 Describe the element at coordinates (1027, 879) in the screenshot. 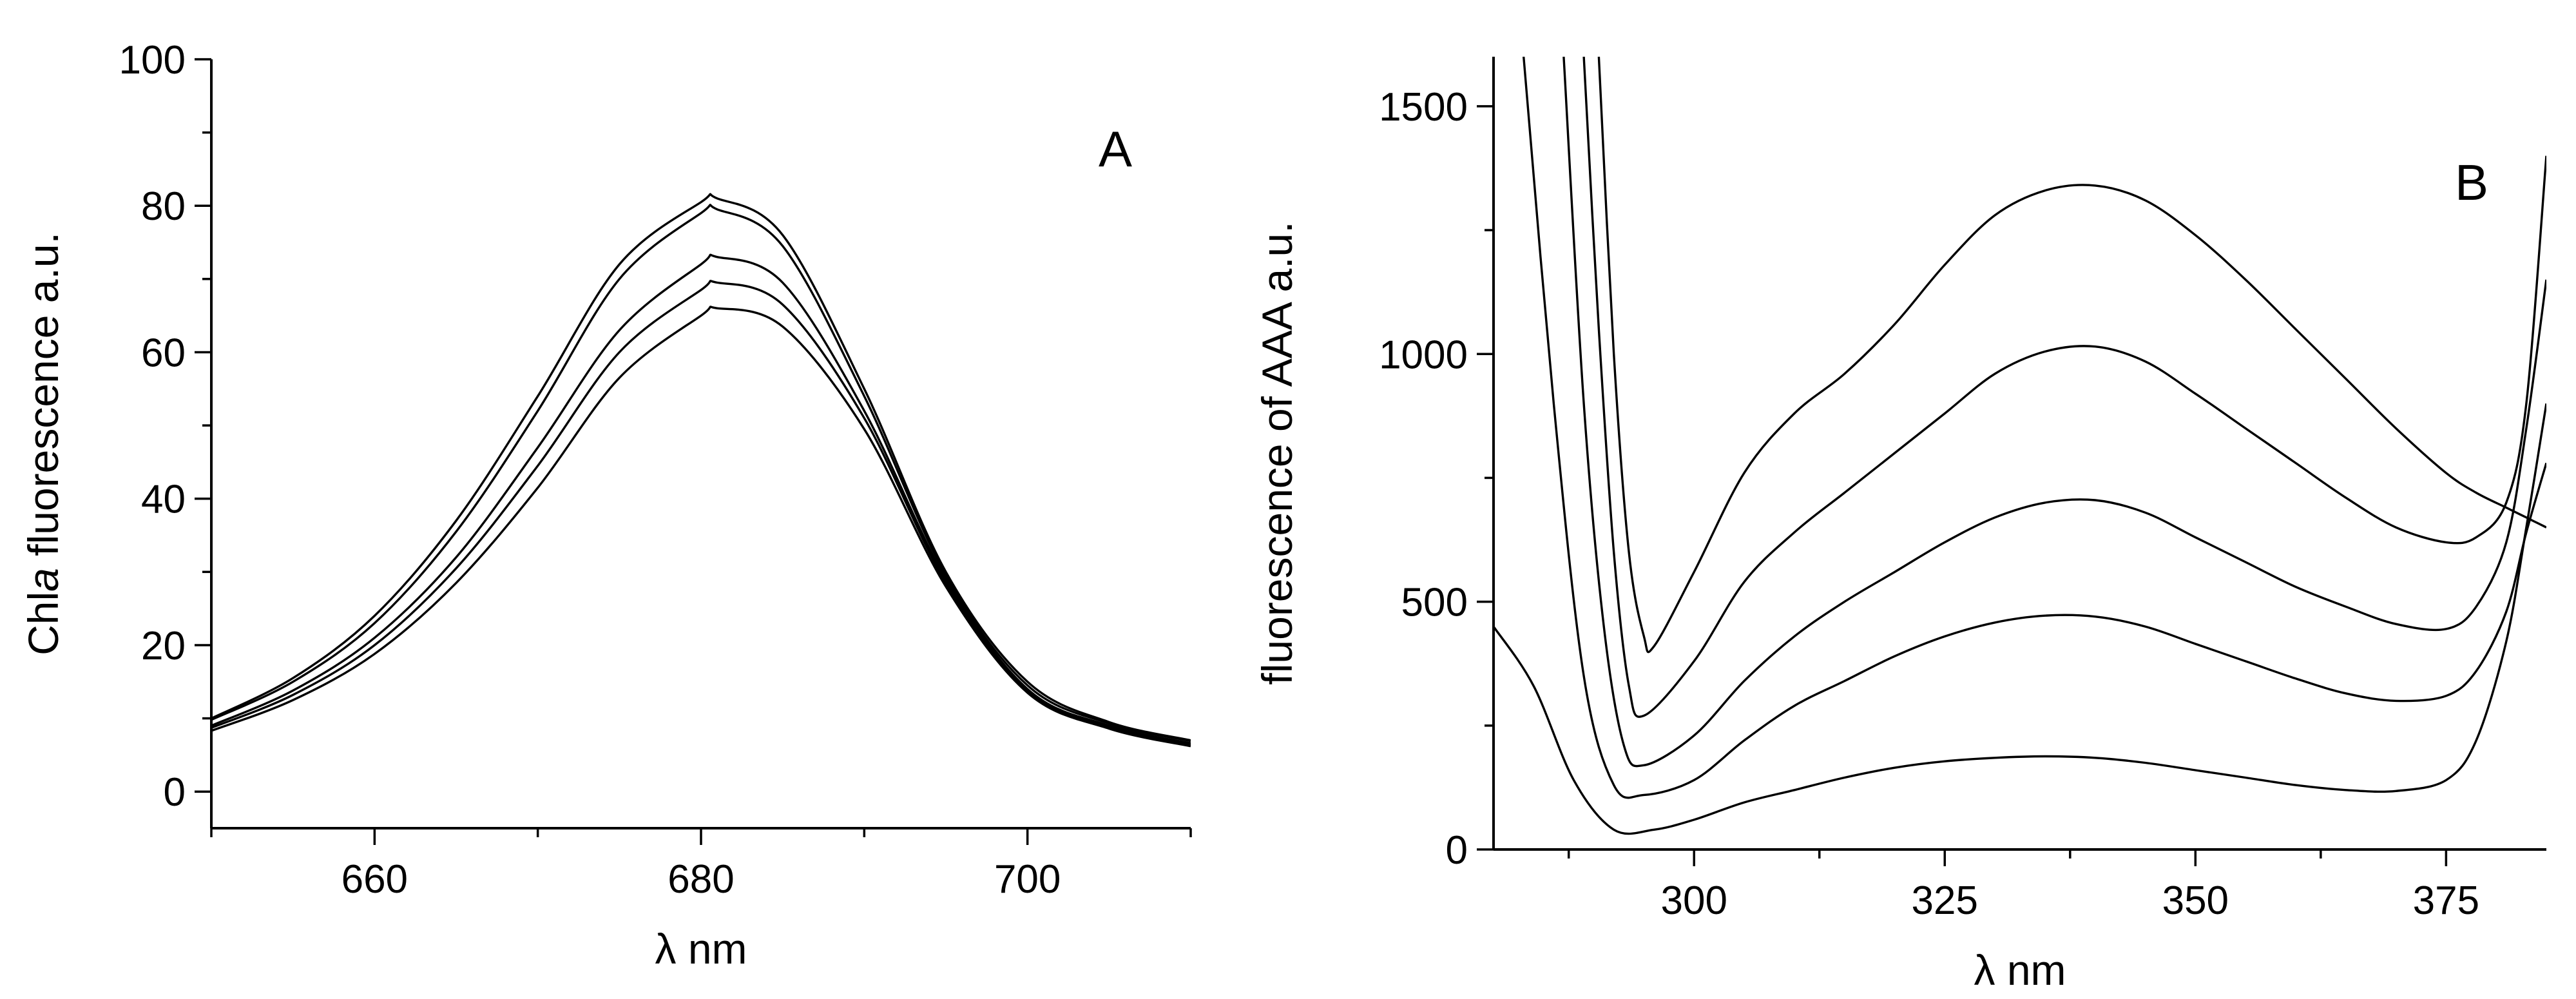

I see `x-tick-label: 700` at that location.